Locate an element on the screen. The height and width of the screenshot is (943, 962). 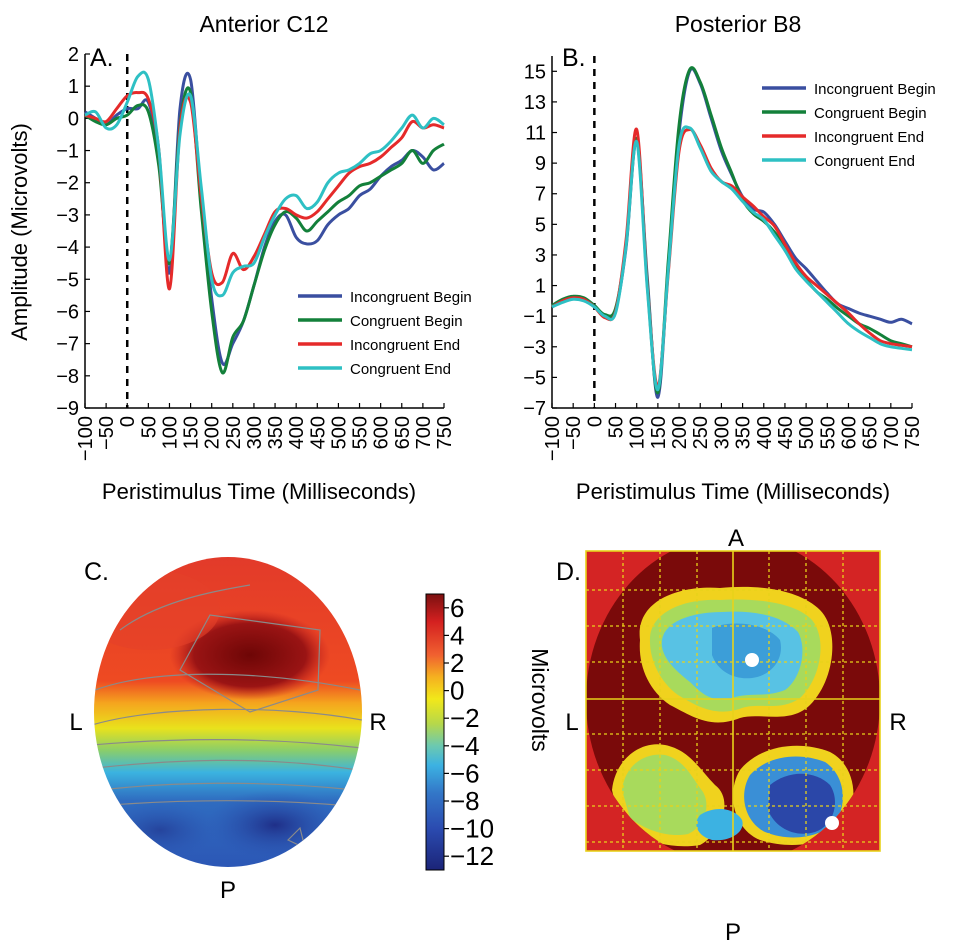
panel-c-scalp-map: C. A L R P is located at coordinates (228, 730).